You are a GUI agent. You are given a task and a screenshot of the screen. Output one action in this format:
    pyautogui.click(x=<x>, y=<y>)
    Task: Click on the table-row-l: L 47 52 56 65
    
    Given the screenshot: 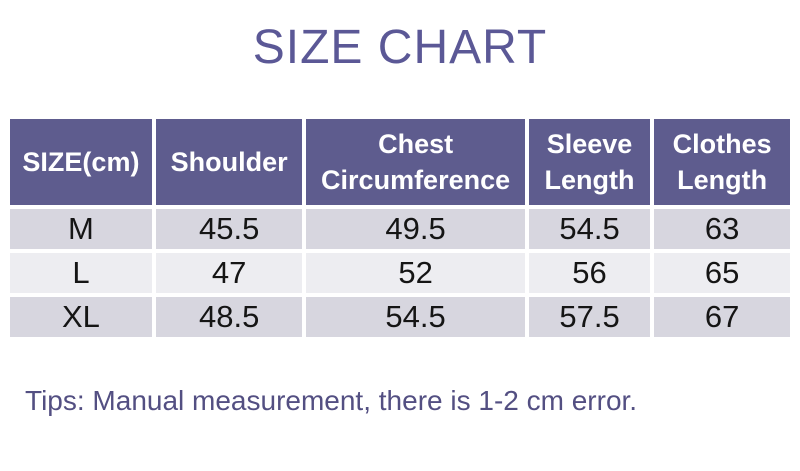 What is the action you would take?
    pyautogui.click(x=400, y=273)
    